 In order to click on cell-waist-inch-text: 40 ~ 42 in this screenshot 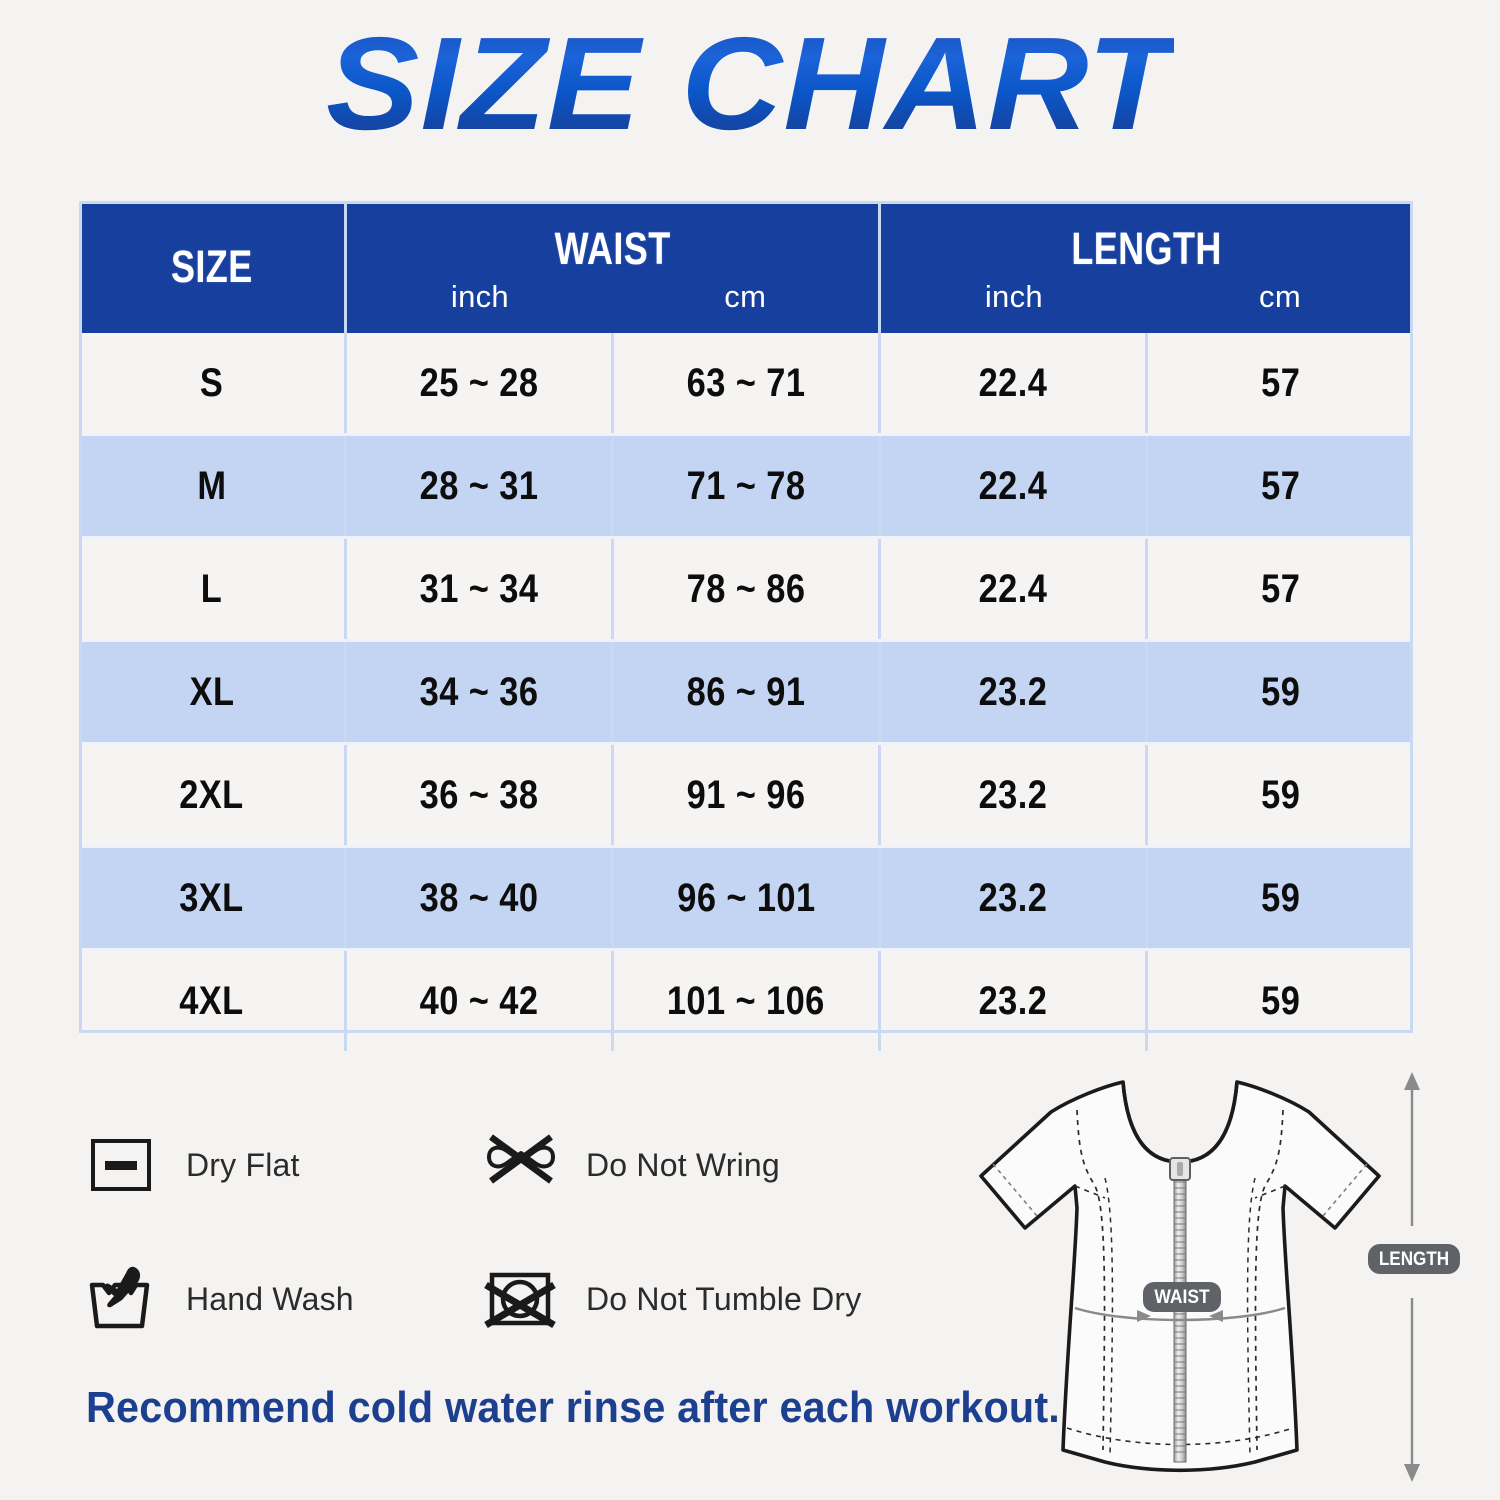, I will do `click(479, 1000)`.